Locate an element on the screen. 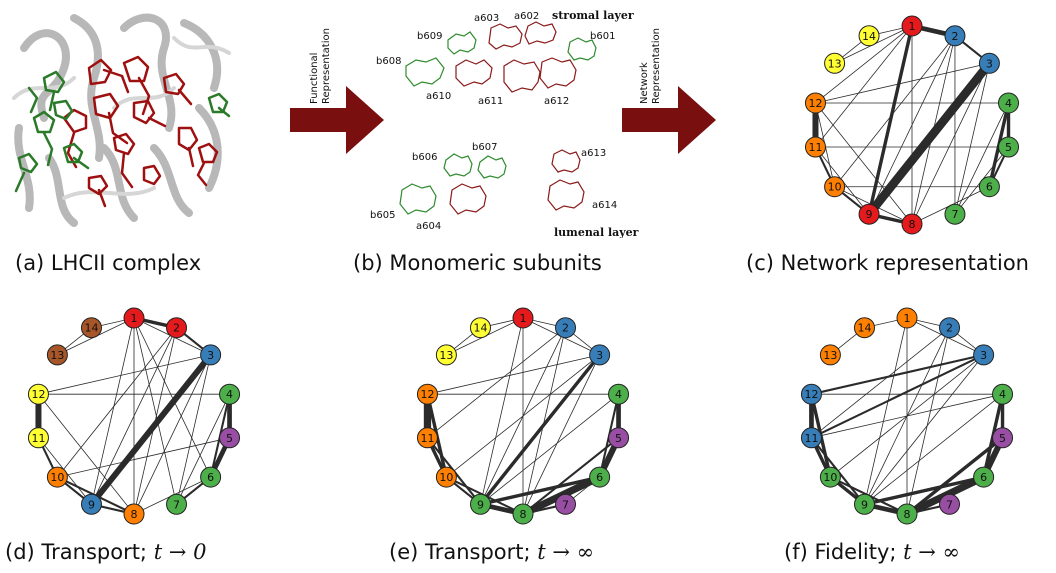 The height and width of the screenshot is (573, 1056). chl-b-pigments is located at coordinates (122, 131).